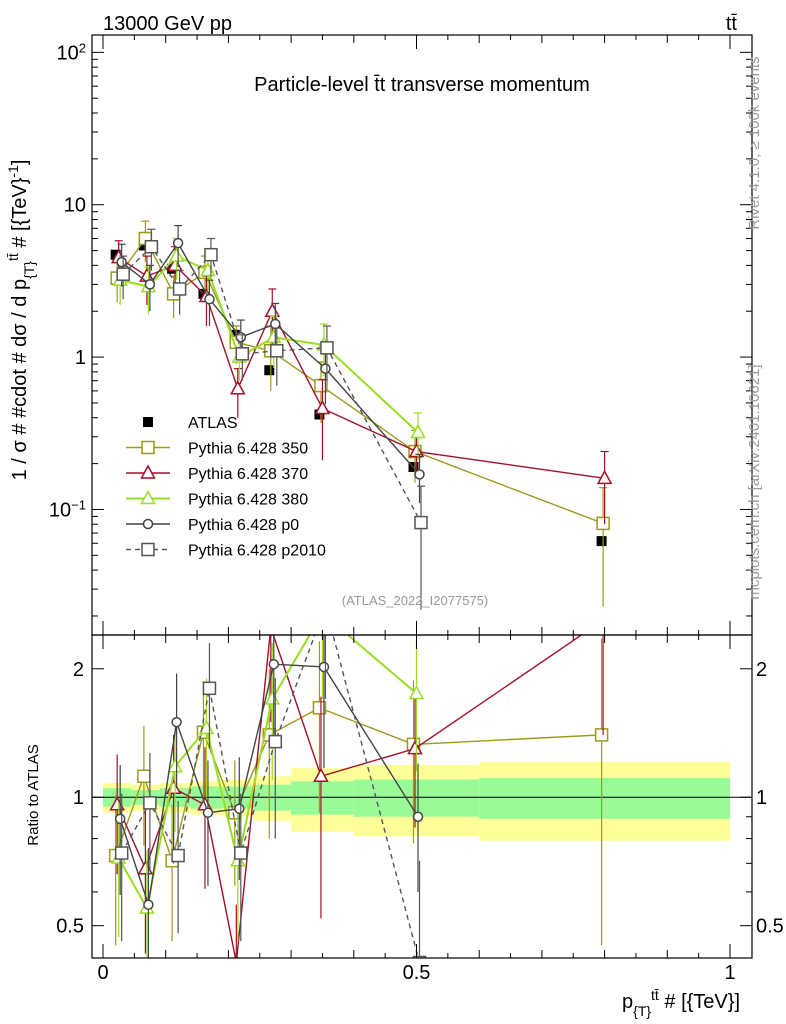 The image size is (786, 1024). Describe the element at coordinates (102, 973) in the screenshot. I see `x-tick-label: 0` at that location.